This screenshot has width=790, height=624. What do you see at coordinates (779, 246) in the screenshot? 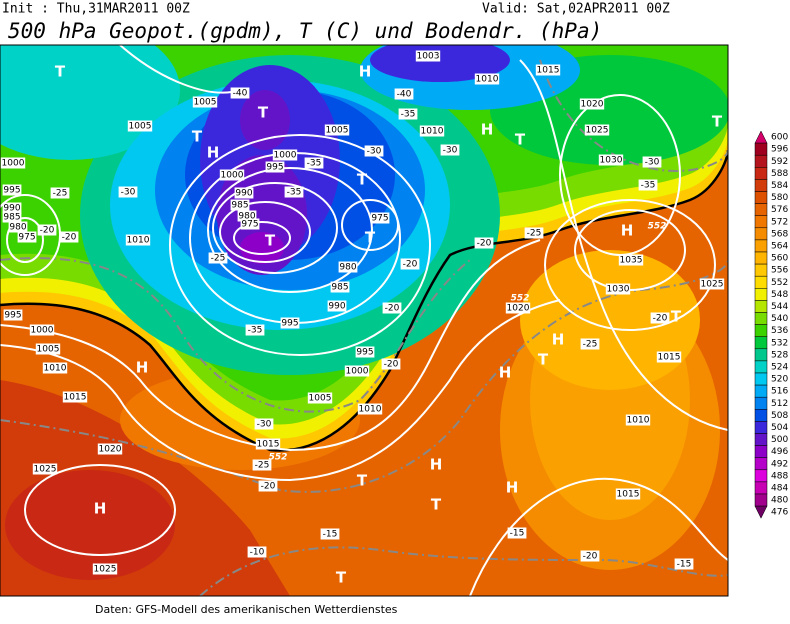
I see `legend-label: 564` at bounding box center [779, 246].